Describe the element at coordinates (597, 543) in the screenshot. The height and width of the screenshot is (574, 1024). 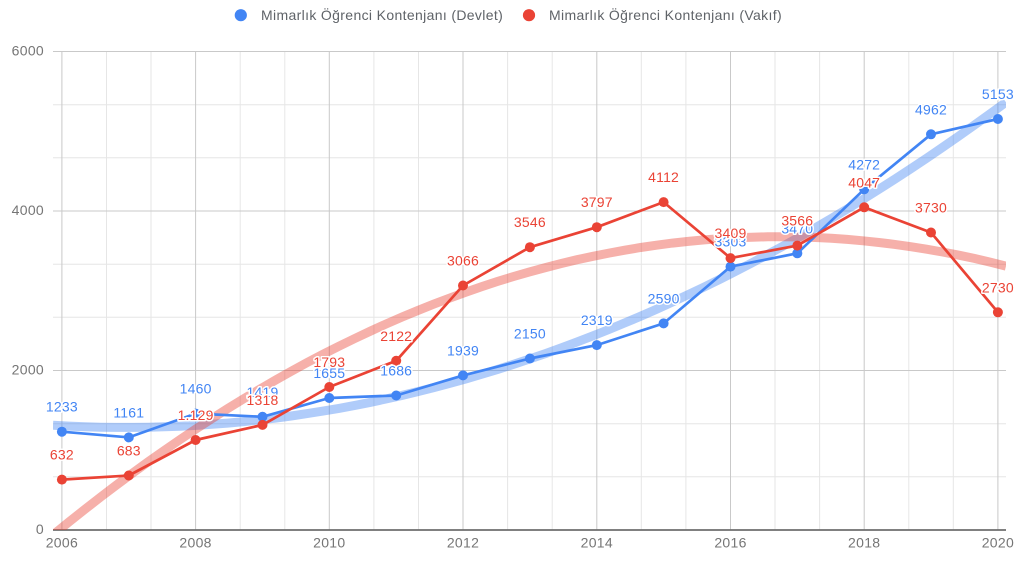
I see `svg-text: 2014` at that location.